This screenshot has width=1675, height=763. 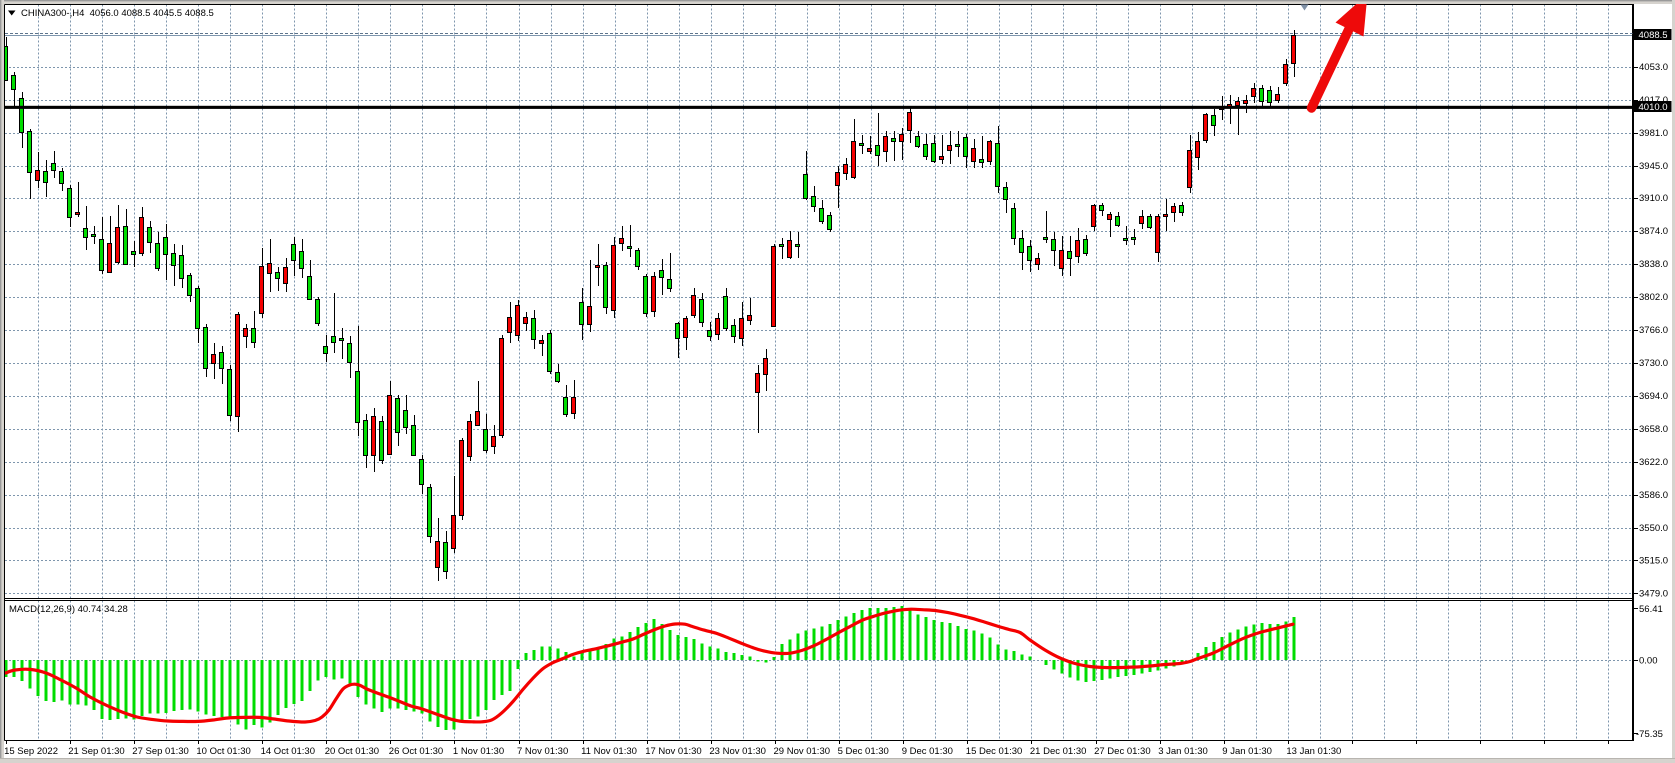 I want to click on svg-text:CHINA300-,H4 4056.0 4088.5 40: CHINA300-,H4 4056.0 4088.5 4045.5 4088.5, so click(x=117, y=13).